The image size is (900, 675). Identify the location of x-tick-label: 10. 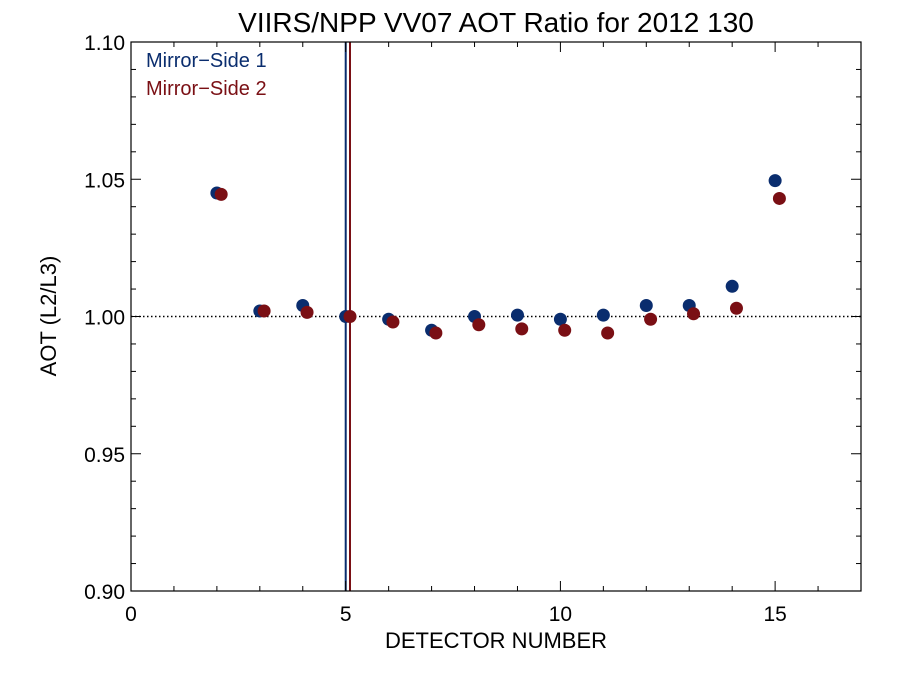
(560, 614).